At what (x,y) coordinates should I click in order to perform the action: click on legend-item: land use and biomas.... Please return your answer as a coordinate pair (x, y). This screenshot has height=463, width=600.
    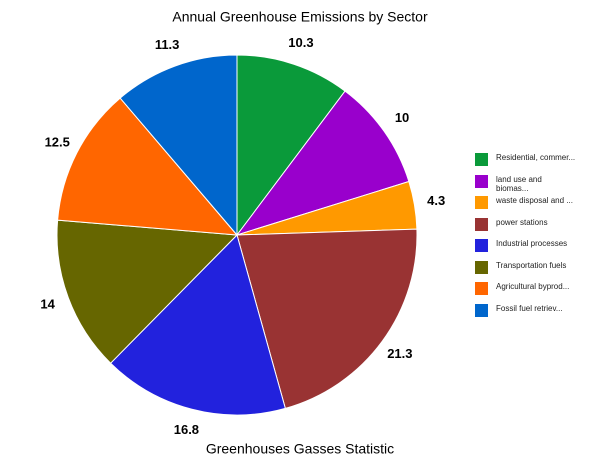
    Looking at the image, I should click on (535, 183).